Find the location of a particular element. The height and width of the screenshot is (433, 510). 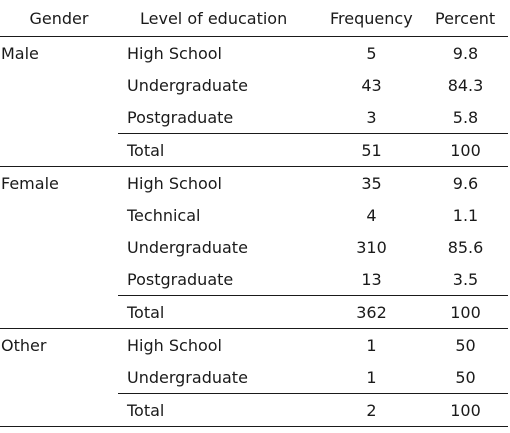

table-row: Undergraduate 43 84.3 is located at coordinates (254, 85).